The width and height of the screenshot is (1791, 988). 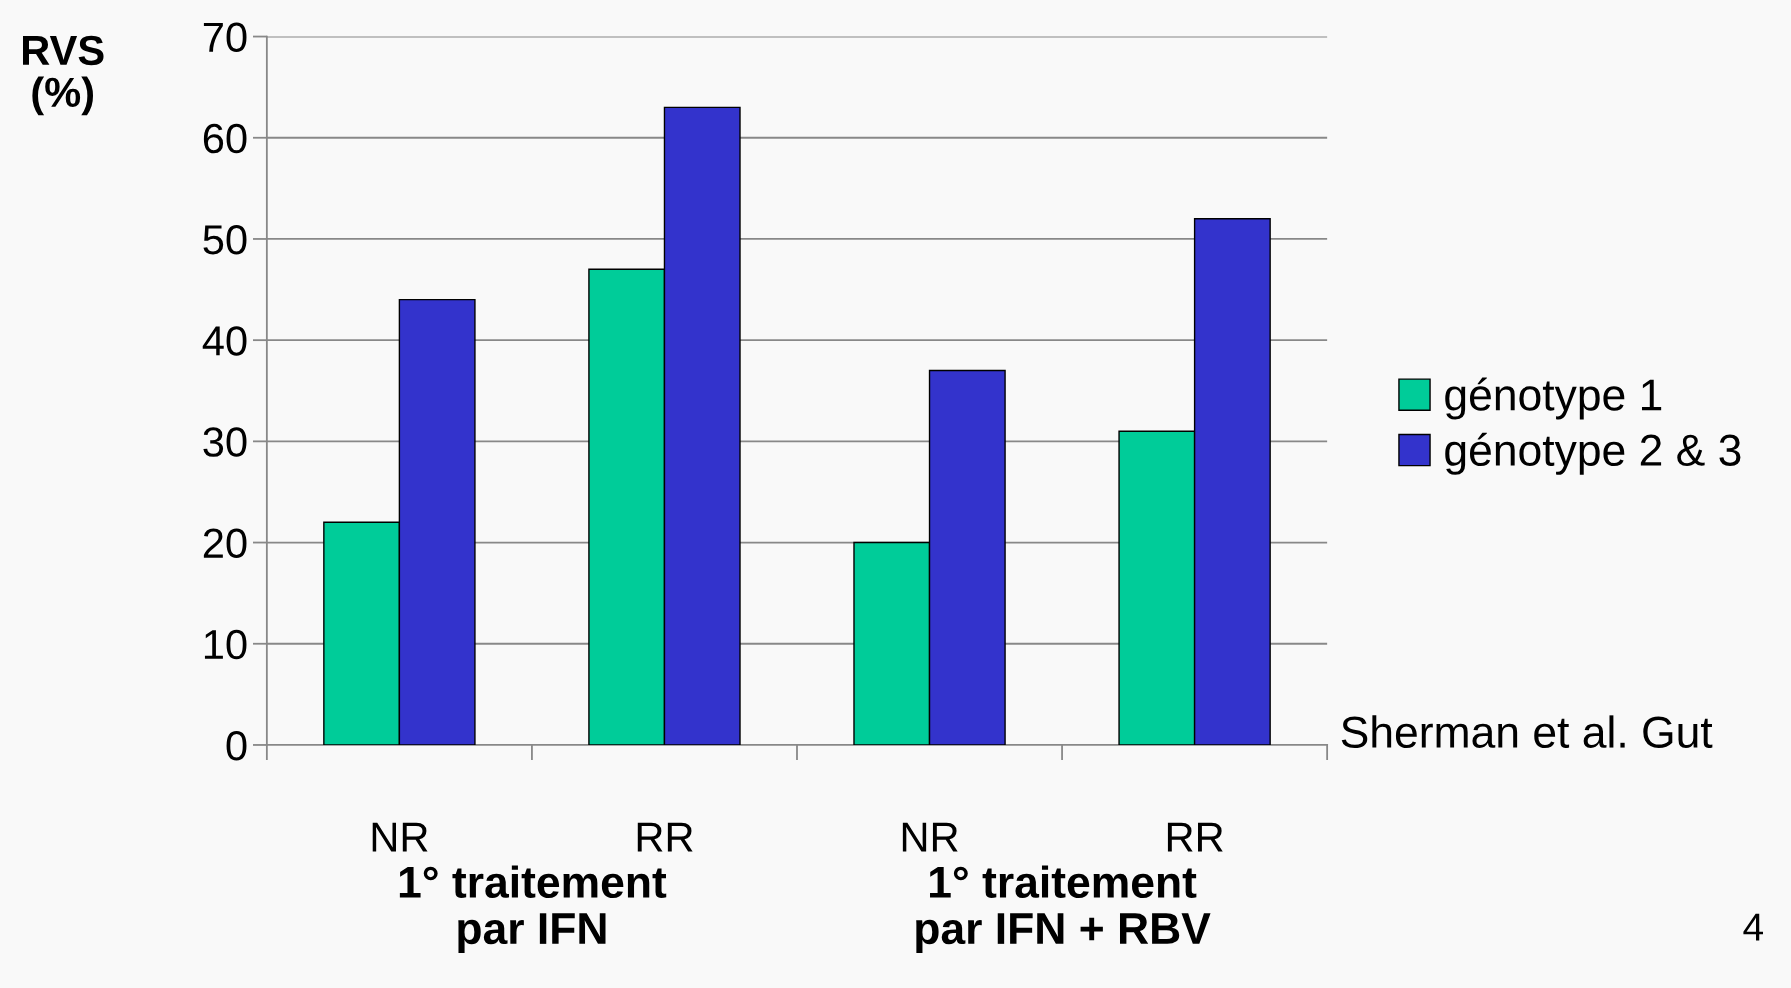 What do you see at coordinates (225, 644) in the screenshot?
I see `y-tick-label: 10` at bounding box center [225, 644].